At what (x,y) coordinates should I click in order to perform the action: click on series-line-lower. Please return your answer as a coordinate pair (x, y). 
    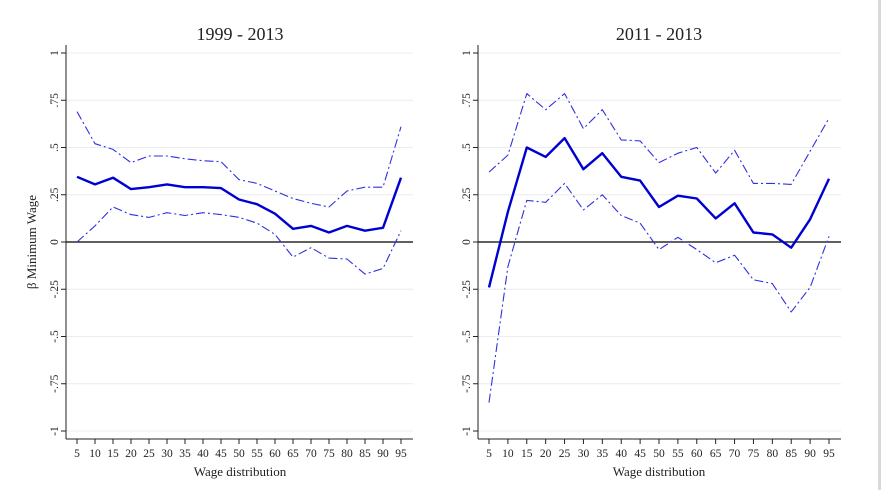
    Looking at the image, I should click on (239, 240).